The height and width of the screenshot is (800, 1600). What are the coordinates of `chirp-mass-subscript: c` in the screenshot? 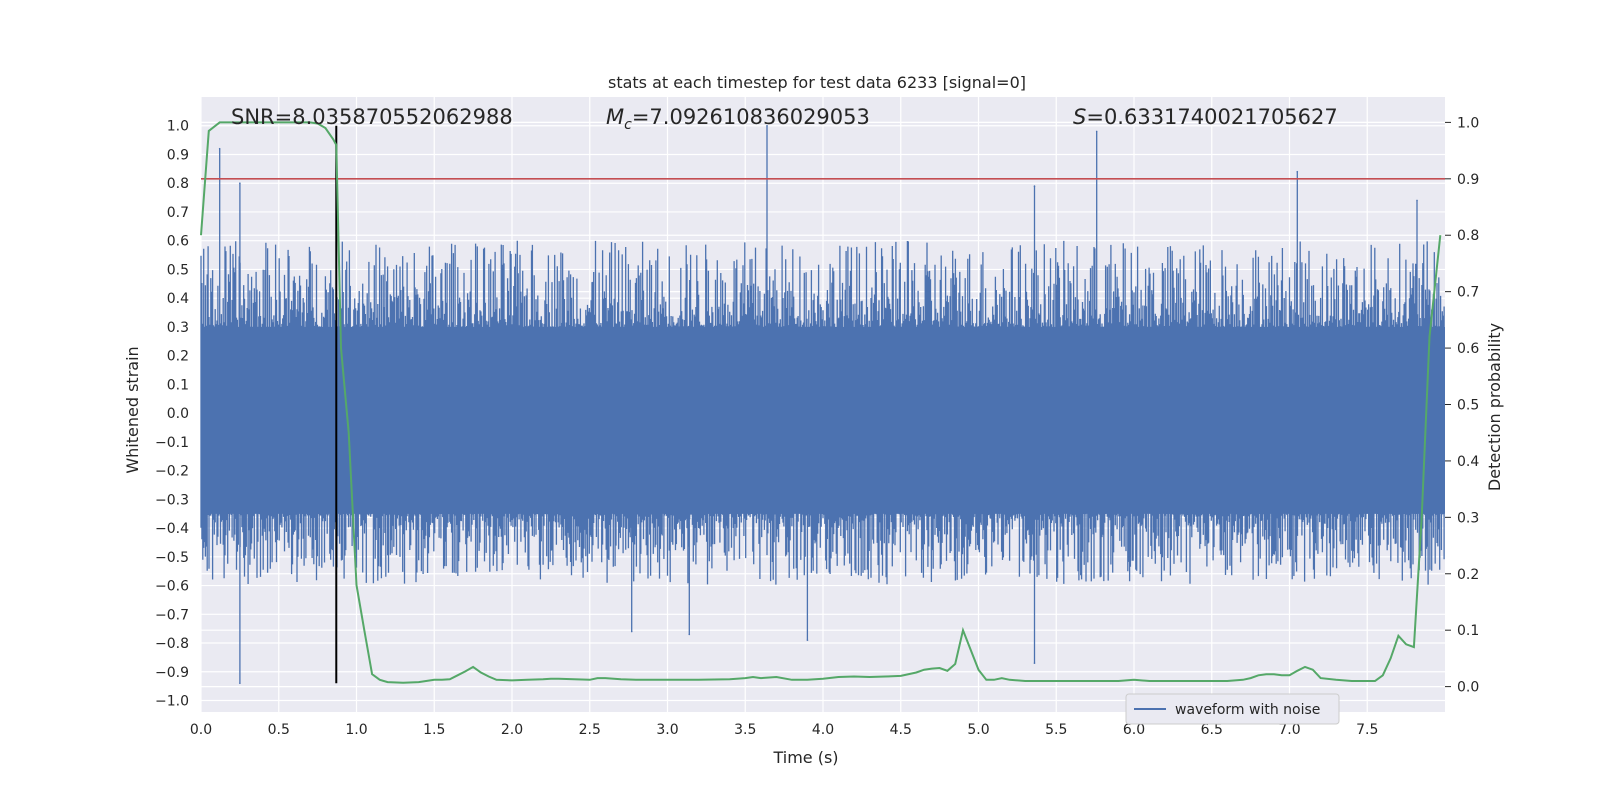 It's located at (628, 125).